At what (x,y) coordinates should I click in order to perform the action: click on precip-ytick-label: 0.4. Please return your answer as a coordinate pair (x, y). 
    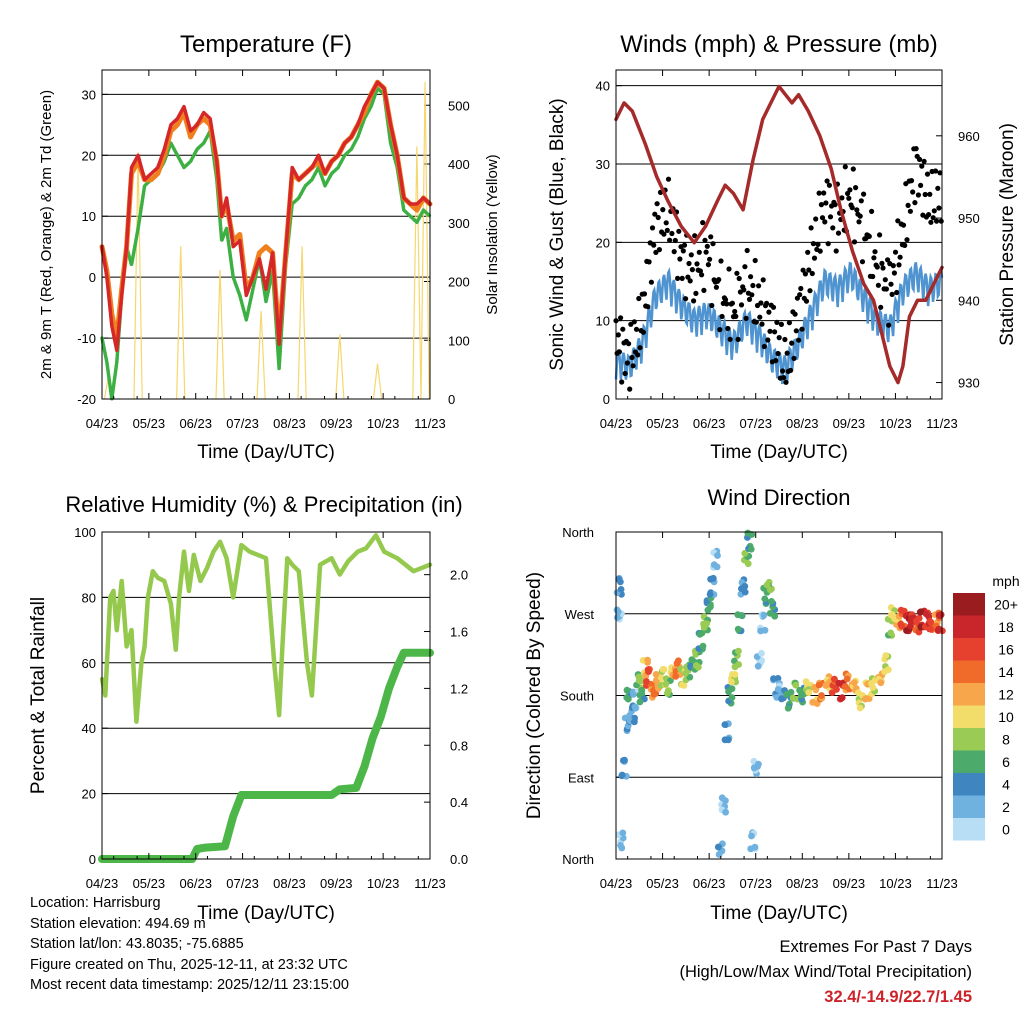
    Looking at the image, I should click on (459, 802).